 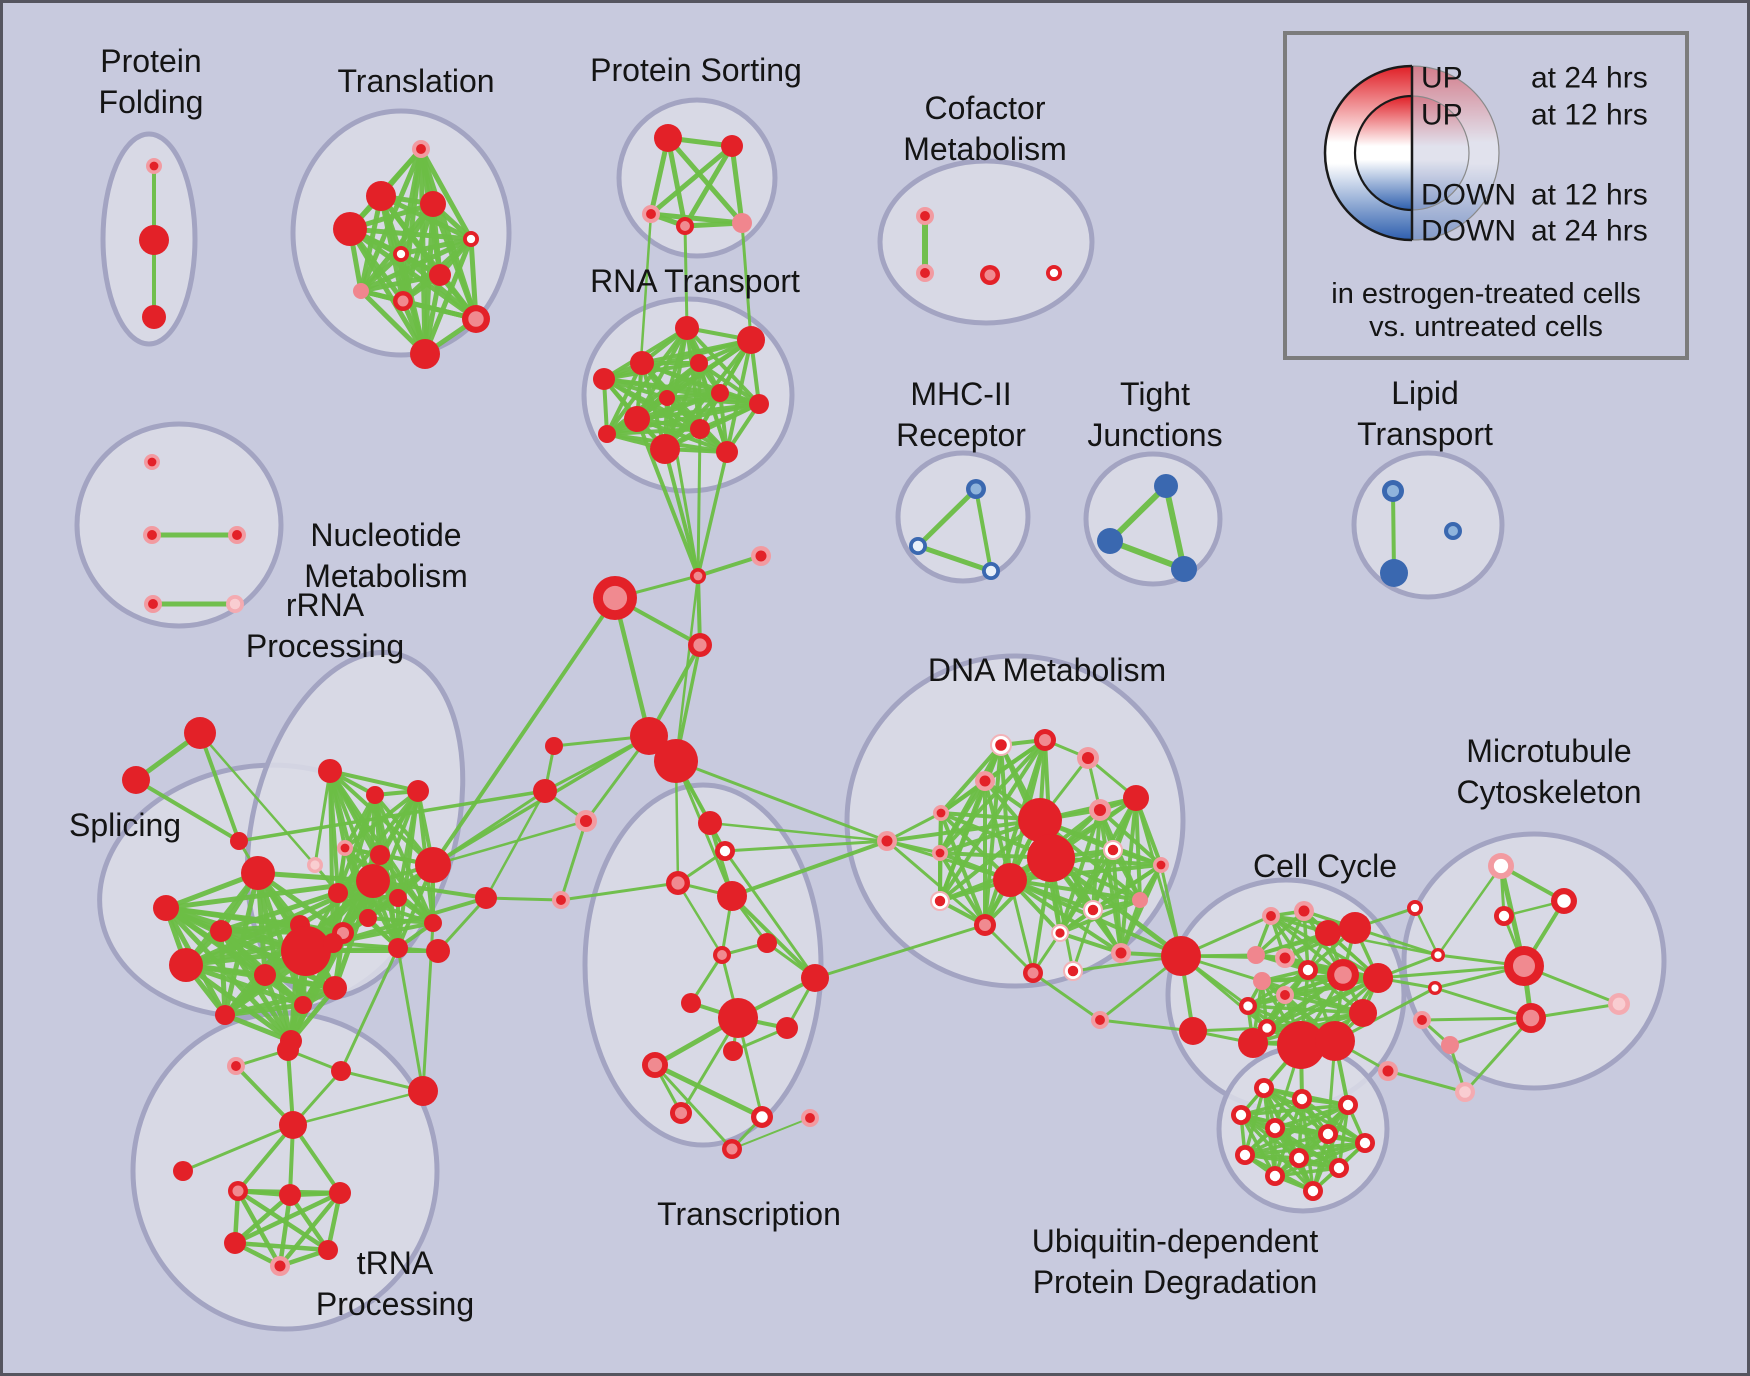 I want to click on cluster-label-rna-transport: RNA Transport, so click(x=695, y=281).